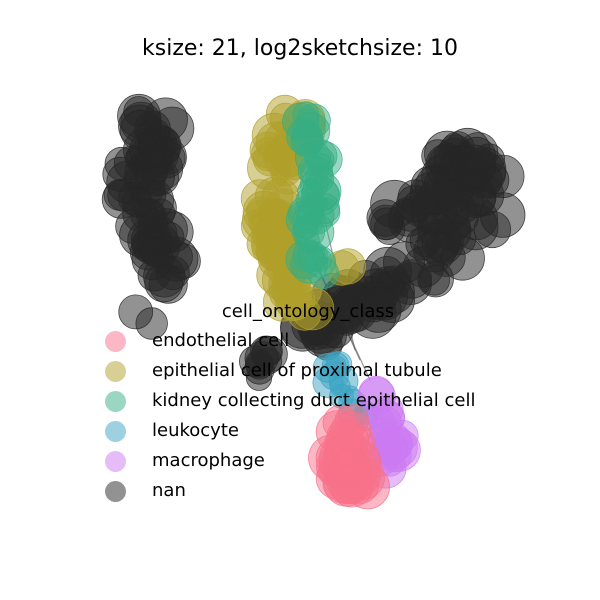 Image resolution: width=600 pixels, height=600 pixels. What do you see at coordinates (297, 370) in the screenshot?
I see `legend-label: epithelial cell of proximal tubule` at bounding box center [297, 370].